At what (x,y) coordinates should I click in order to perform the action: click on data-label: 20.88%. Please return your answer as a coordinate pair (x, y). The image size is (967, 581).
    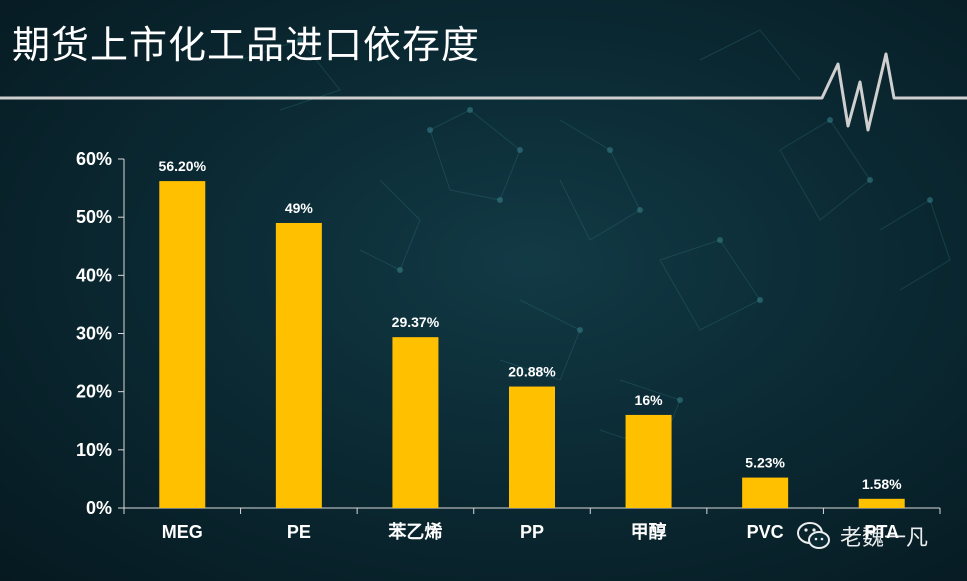
    Looking at the image, I should click on (532, 372).